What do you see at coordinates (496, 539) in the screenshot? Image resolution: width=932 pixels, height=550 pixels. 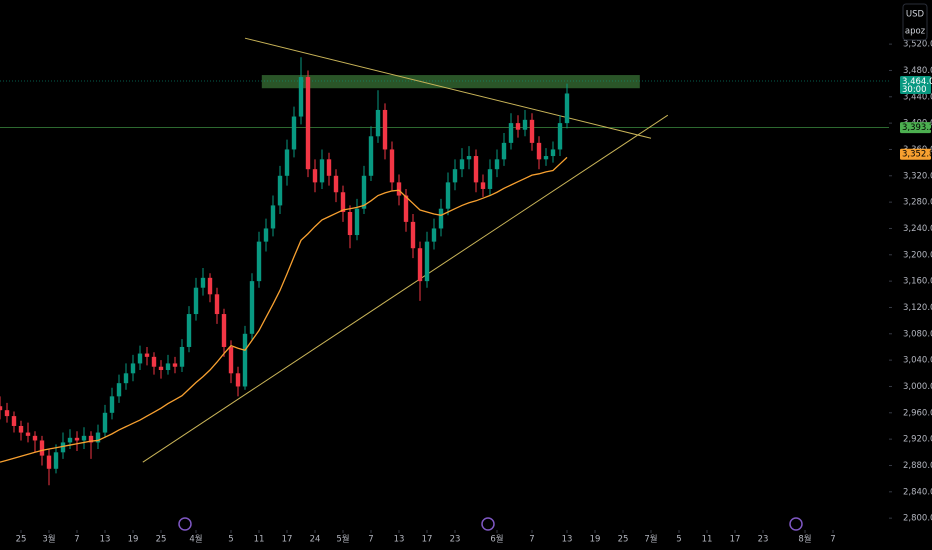 I see `x-tick-label: 6월` at bounding box center [496, 539].